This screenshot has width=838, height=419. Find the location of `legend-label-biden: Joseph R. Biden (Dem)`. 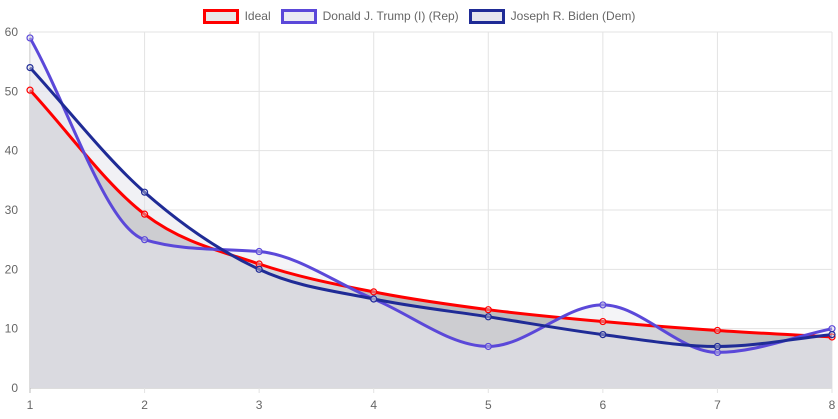

legend-label-biden: Joseph R. Biden (Dem) is located at coordinates (573, 16).